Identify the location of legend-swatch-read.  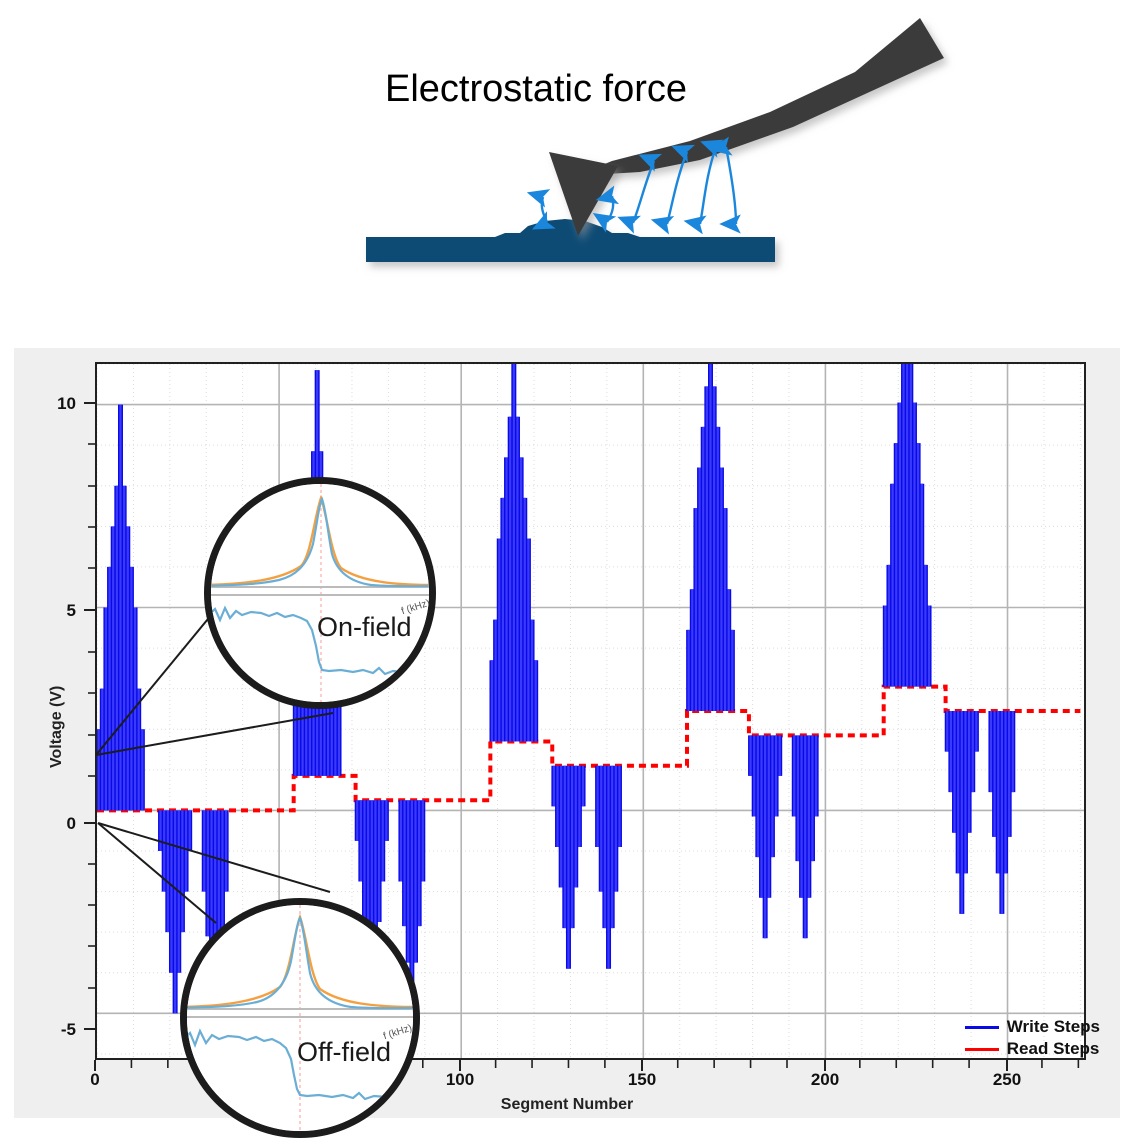
(981, 1049).